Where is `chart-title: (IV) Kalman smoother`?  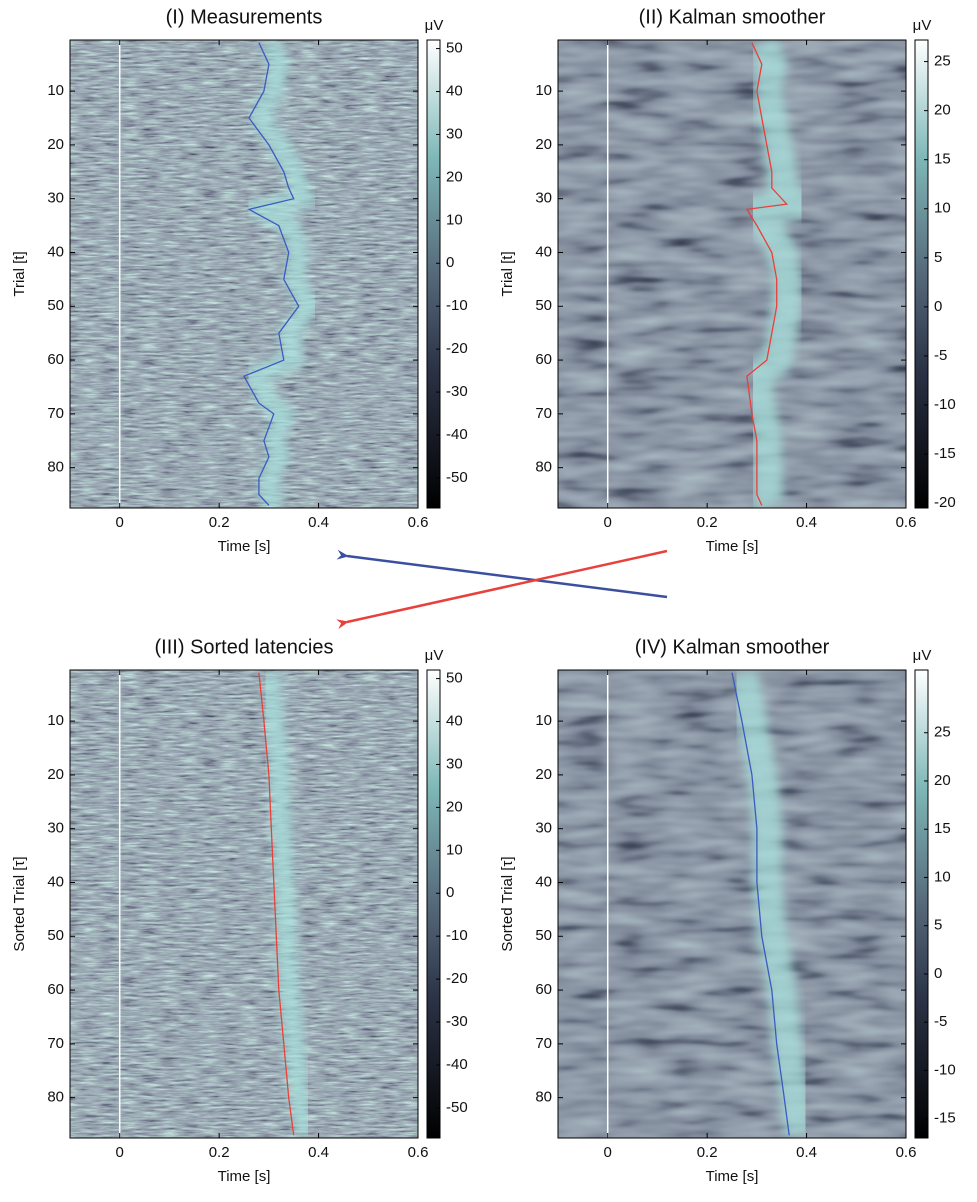
chart-title: (IV) Kalman smoother is located at coordinates (732, 647).